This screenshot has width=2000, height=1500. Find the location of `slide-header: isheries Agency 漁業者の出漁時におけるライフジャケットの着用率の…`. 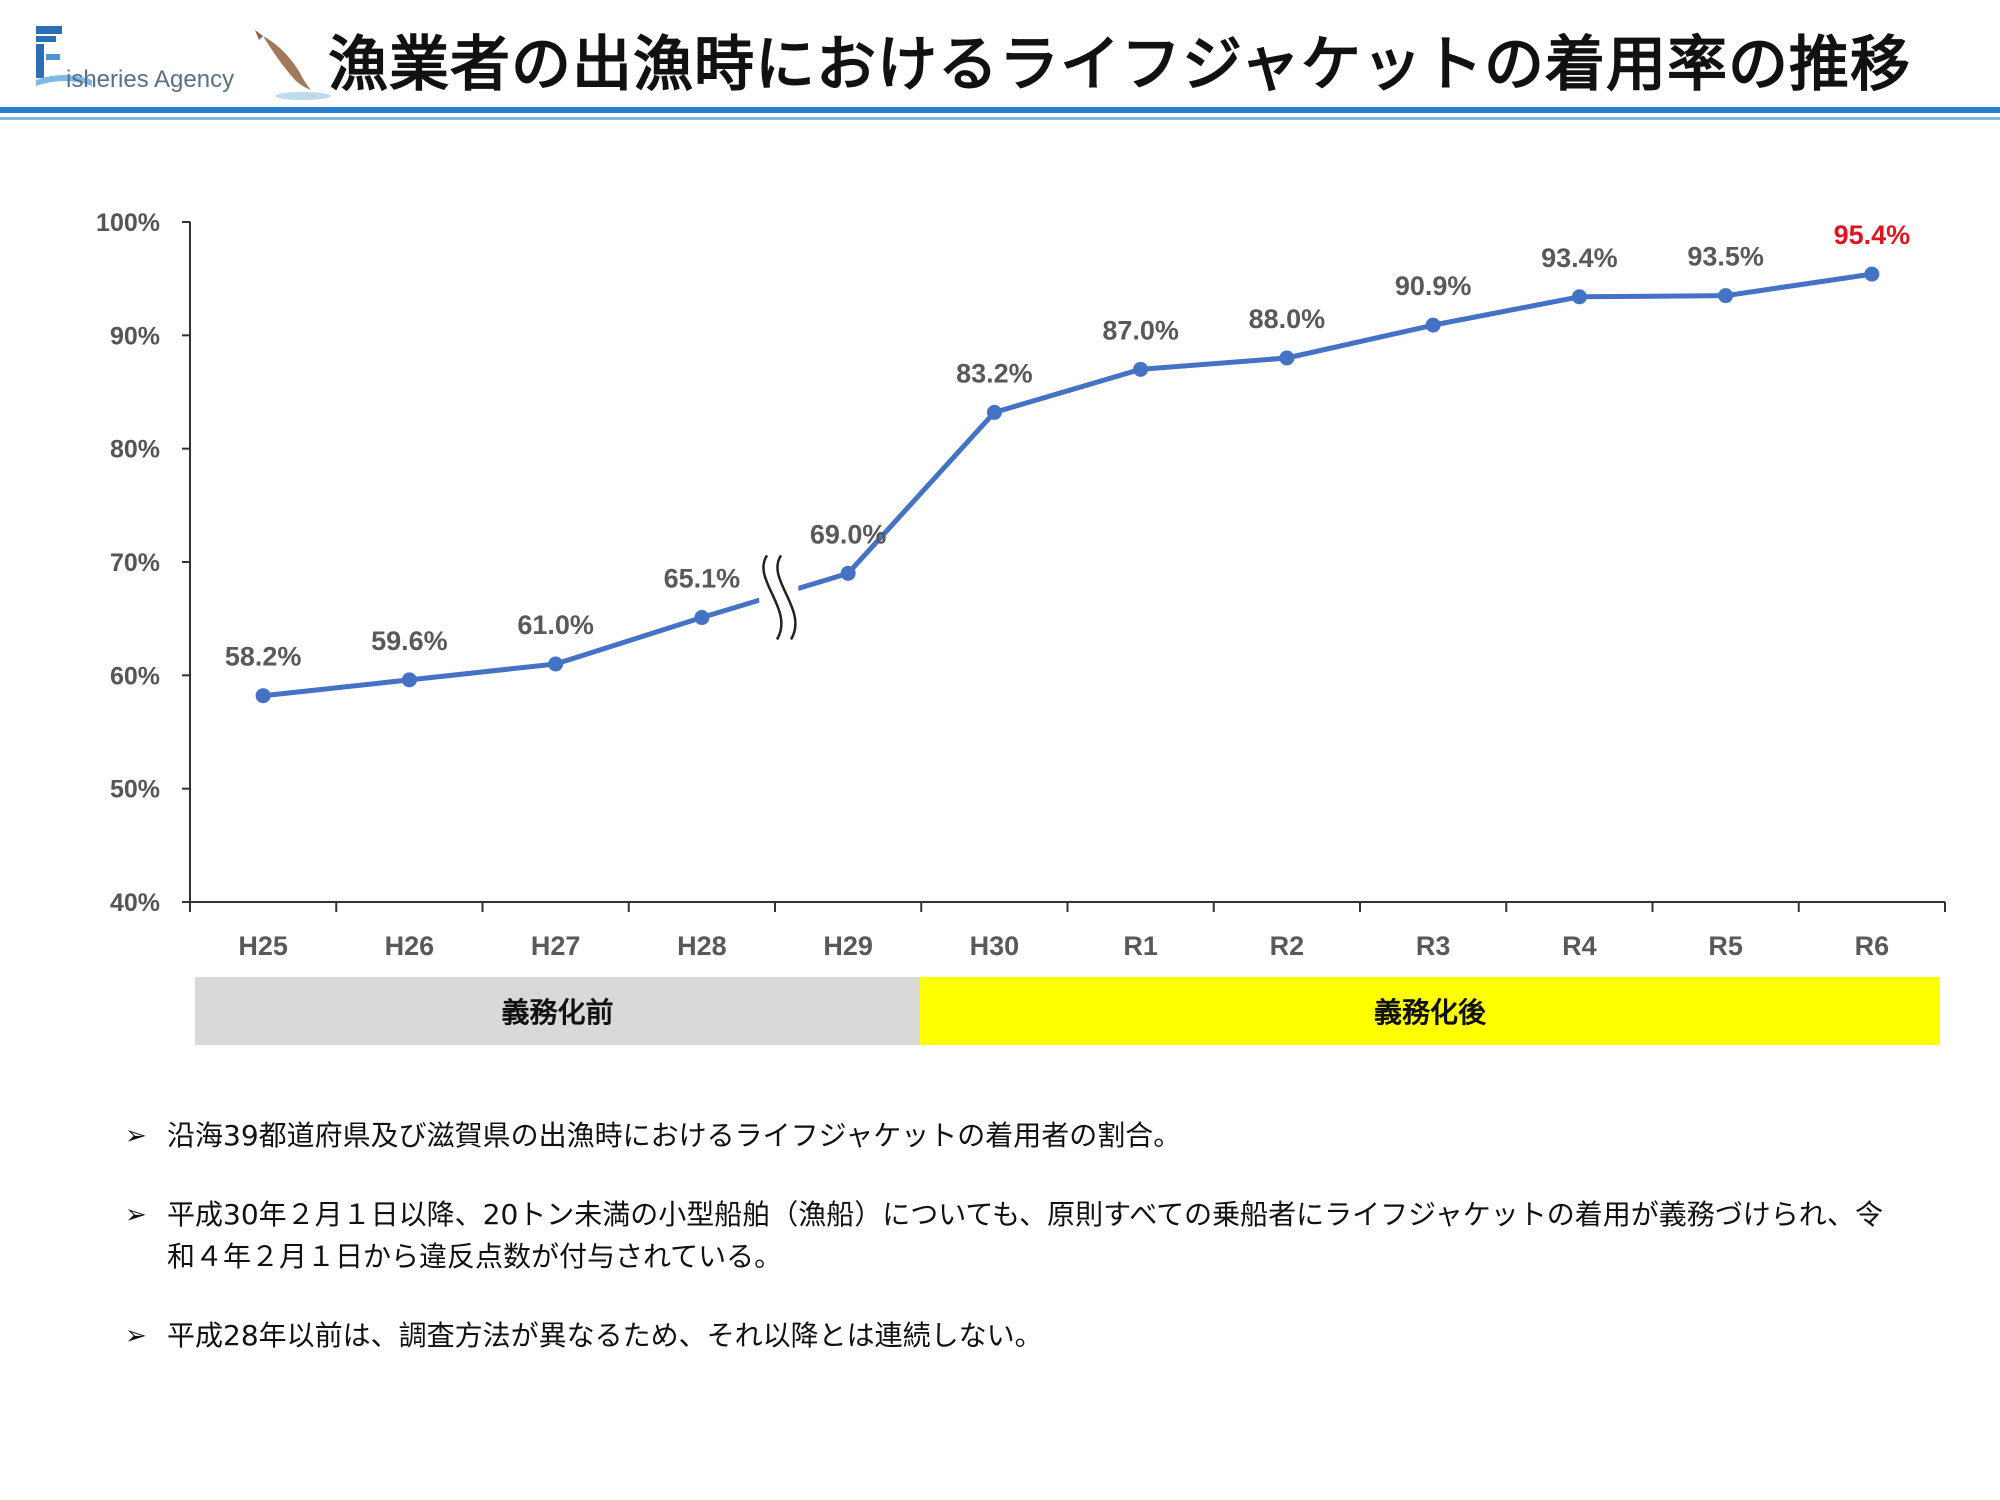

slide-header: isheries Agency 漁業者の出漁時におけるライフジャケットの着用率の… is located at coordinates (1000, 62).